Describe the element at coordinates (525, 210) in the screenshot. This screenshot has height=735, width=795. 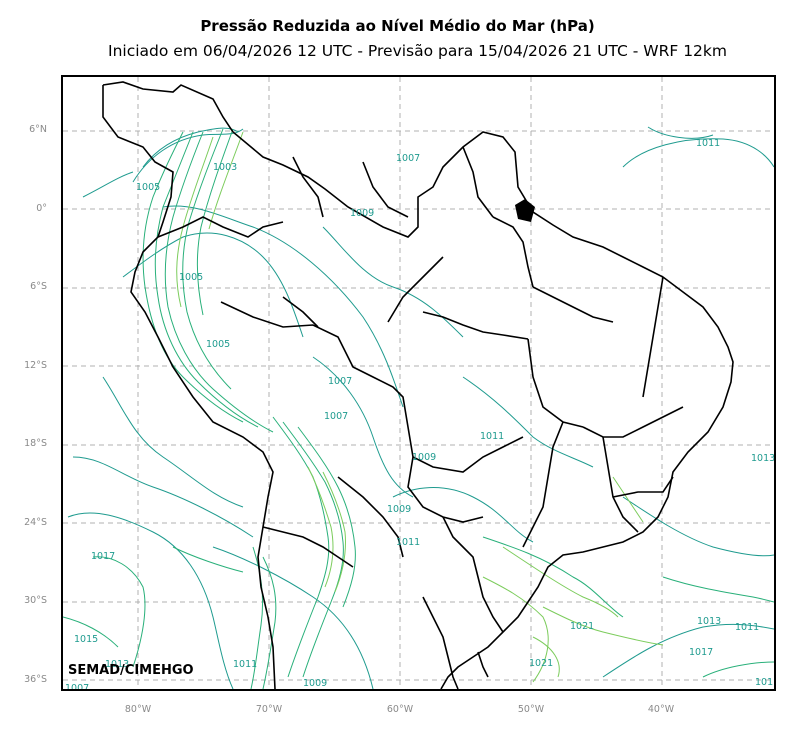
I see `marajo-island` at that location.